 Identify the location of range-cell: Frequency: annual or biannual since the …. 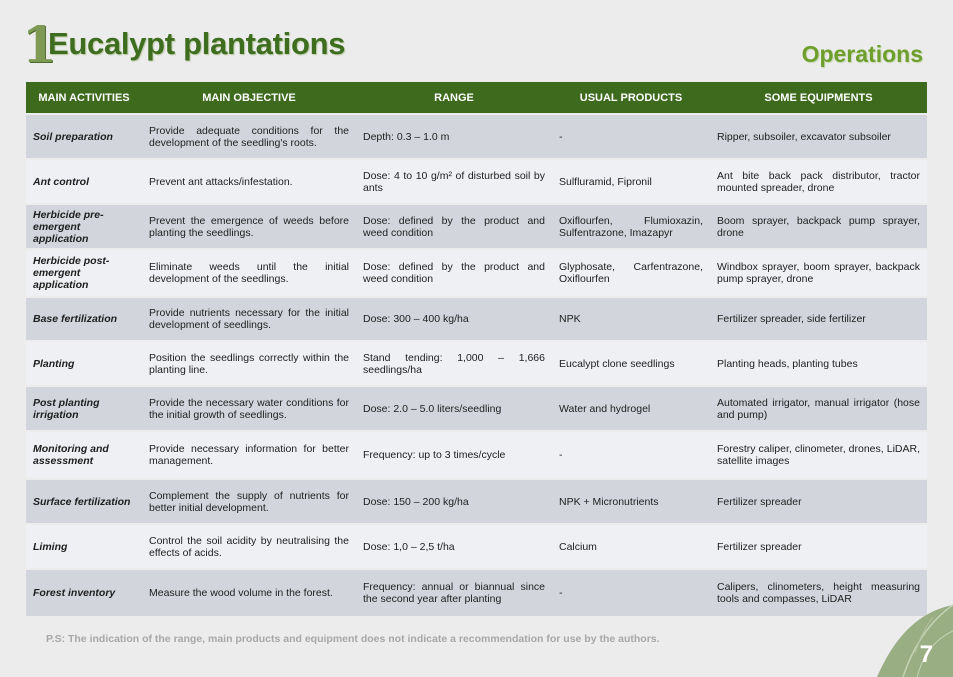
(454, 593).